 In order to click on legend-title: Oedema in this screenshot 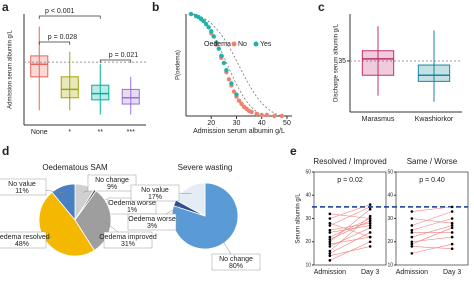, I will do `click(217, 44)`.